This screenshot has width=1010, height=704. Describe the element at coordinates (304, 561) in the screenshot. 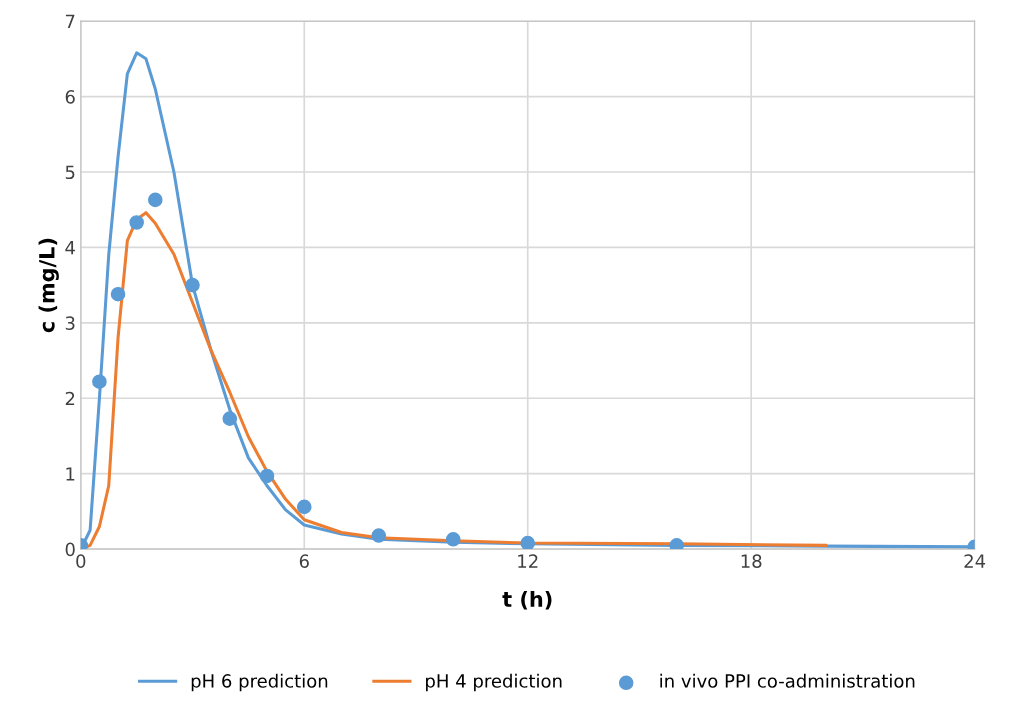

I see `x-tick-label: 6` at that location.